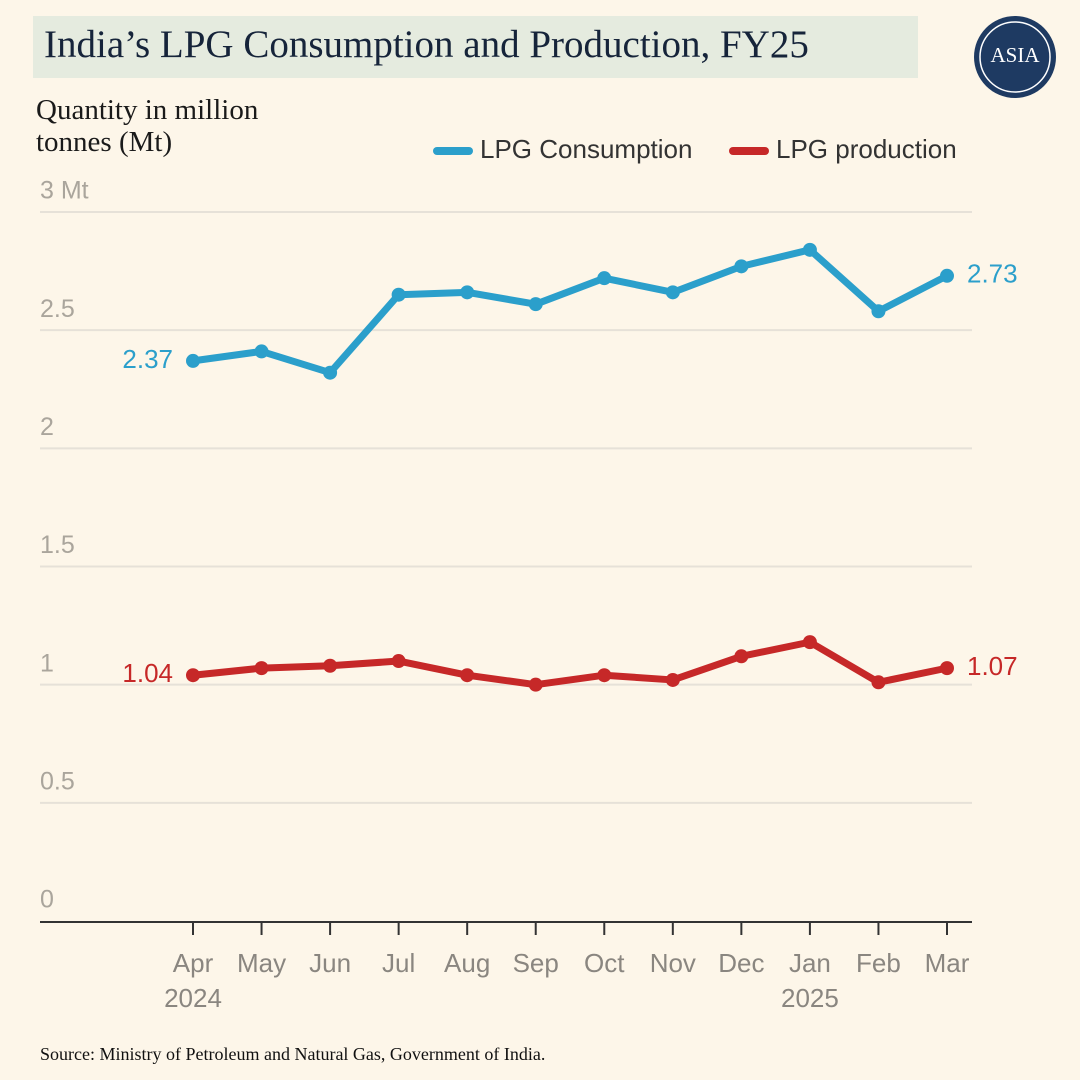 This screenshot has height=1080, width=1080. I want to click on y-tick-label: 2, so click(47, 427).